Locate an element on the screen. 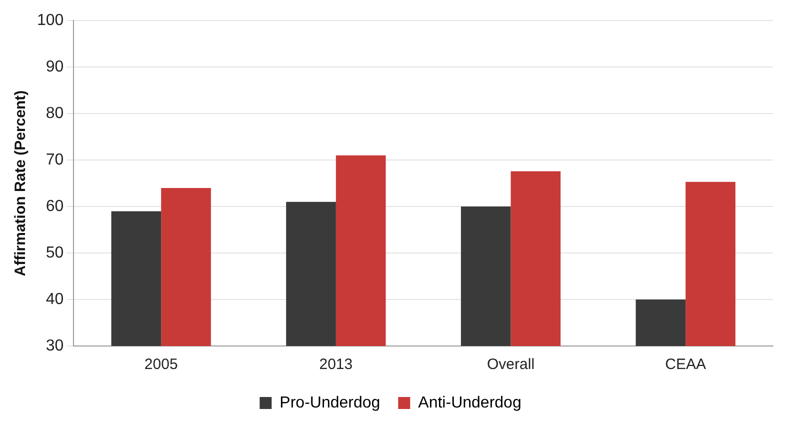 The height and width of the screenshot is (429, 791). y-tick-label: 100 is located at coordinates (50, 21).